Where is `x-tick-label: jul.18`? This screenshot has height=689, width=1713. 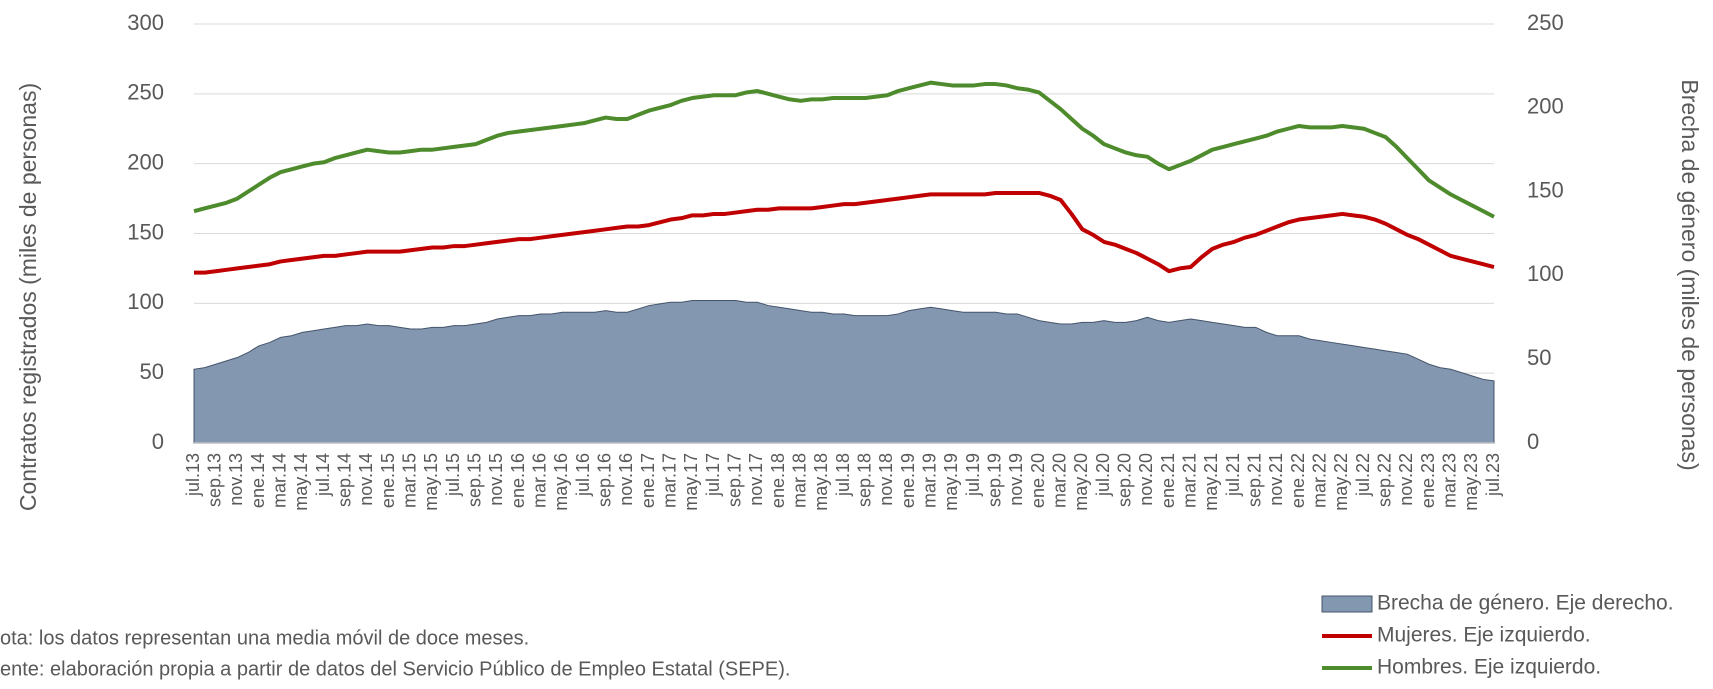
x-tick-label: jul.18 is located at coordinates (843, 475).